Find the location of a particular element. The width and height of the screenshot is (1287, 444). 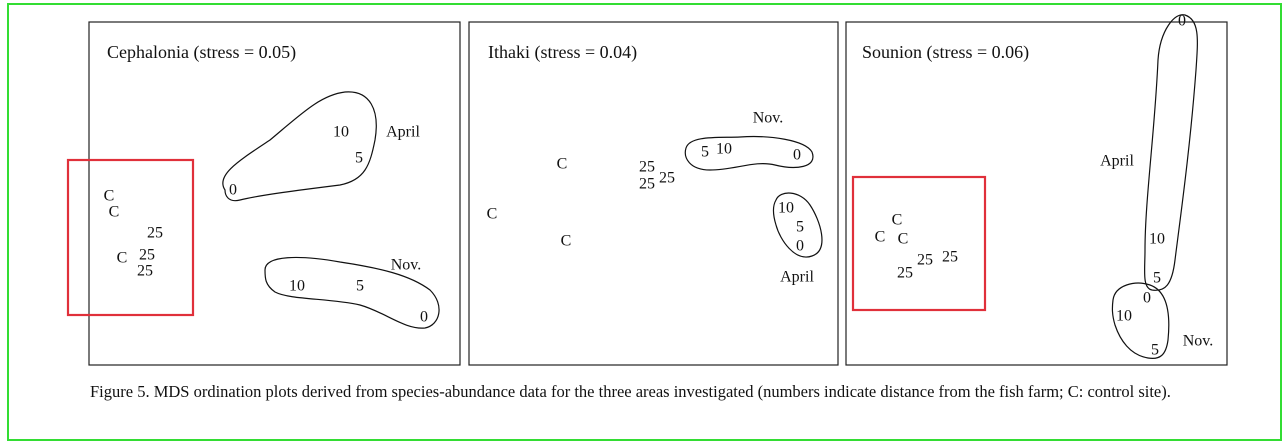

panel-title: Sounion (stress = 0.06) is located at coordinates (945, 52).